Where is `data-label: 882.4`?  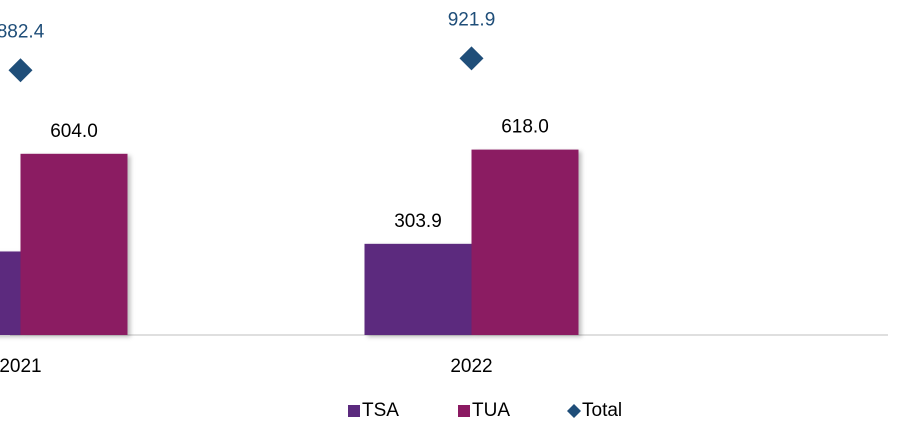 data-label: 882.4 is located at coordinates (22, 31).